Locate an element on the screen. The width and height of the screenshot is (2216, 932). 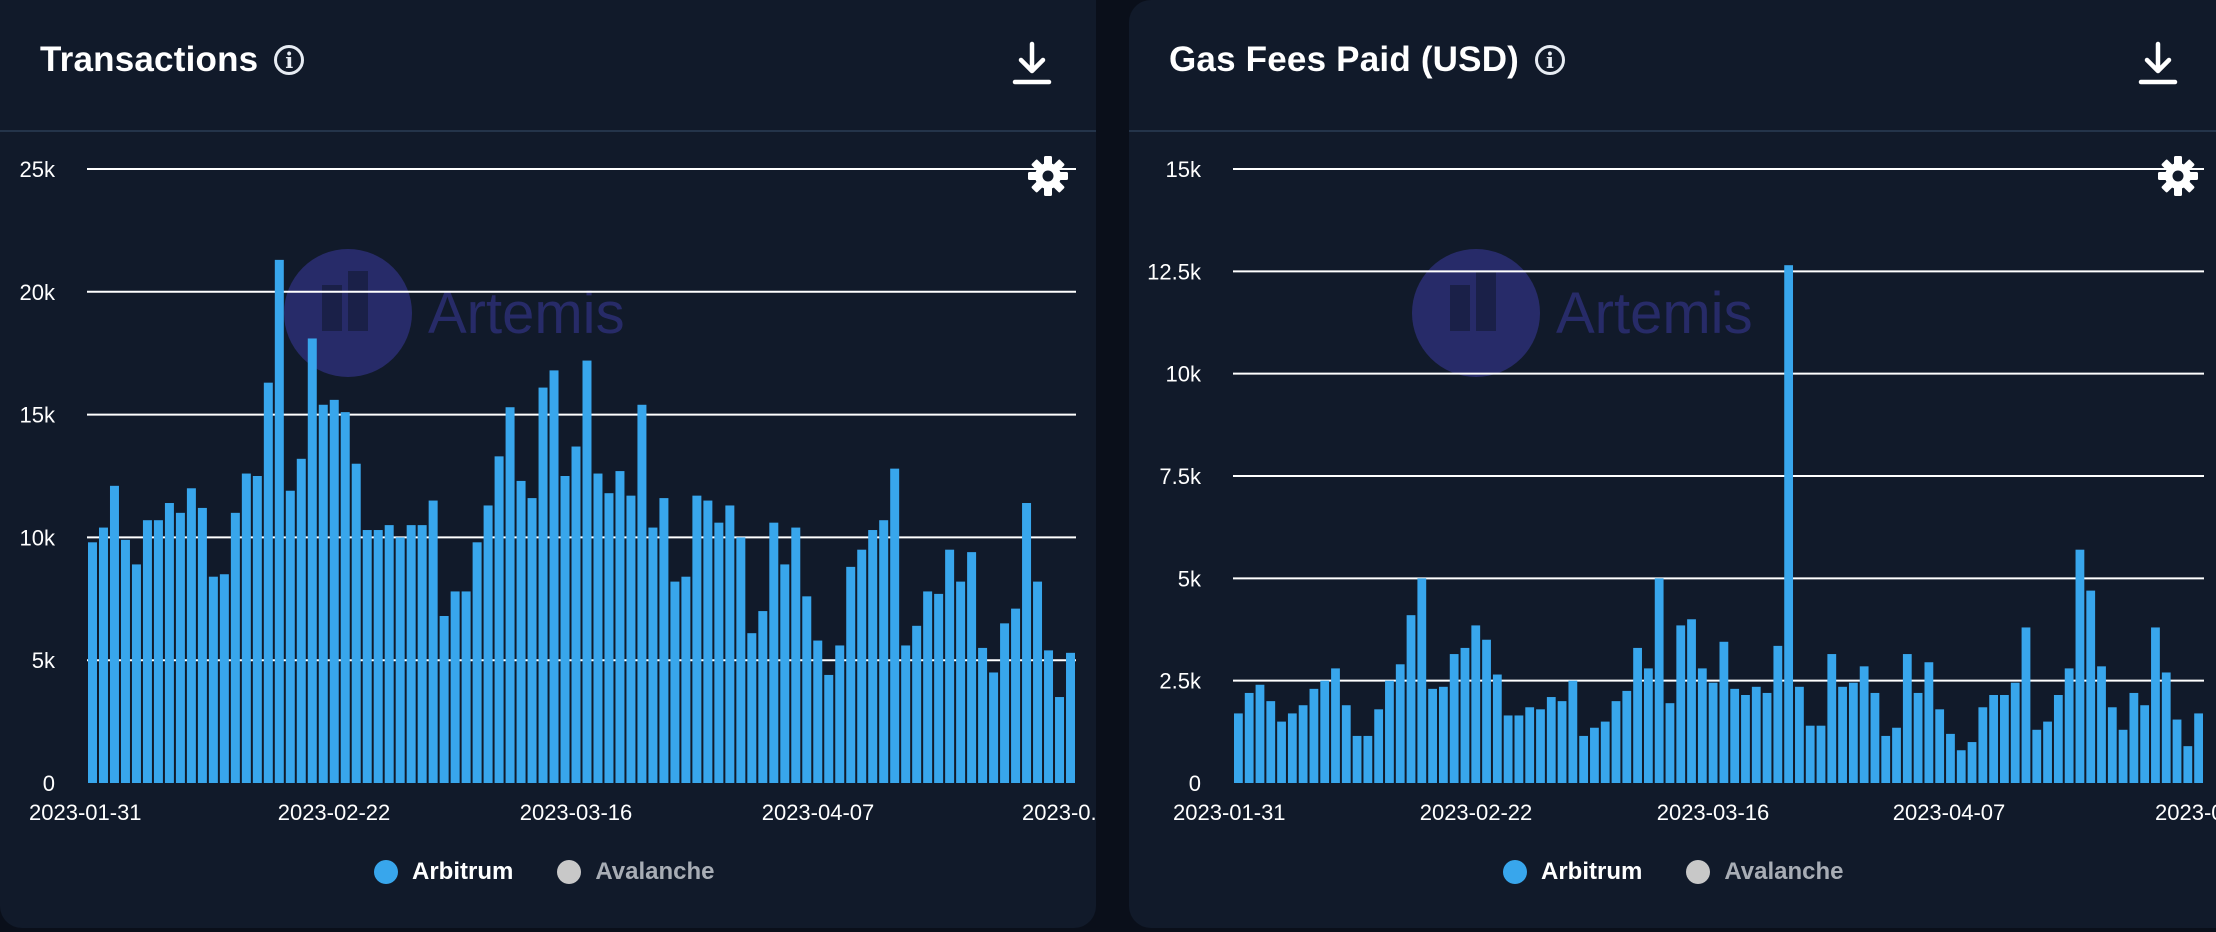
watermark-logo-mark is located at coordinates (1460, 308).